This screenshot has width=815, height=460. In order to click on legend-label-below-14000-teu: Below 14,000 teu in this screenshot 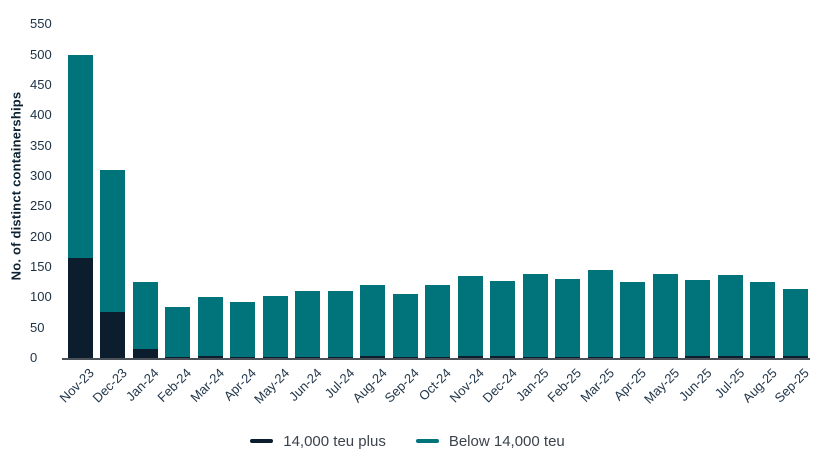, I will do `click(506, 441)`.